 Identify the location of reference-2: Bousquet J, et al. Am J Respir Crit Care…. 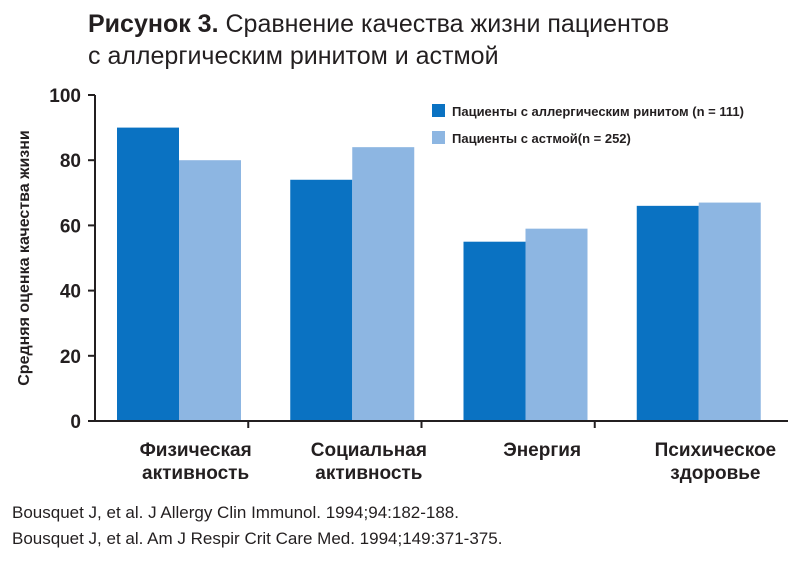
(257, 538).